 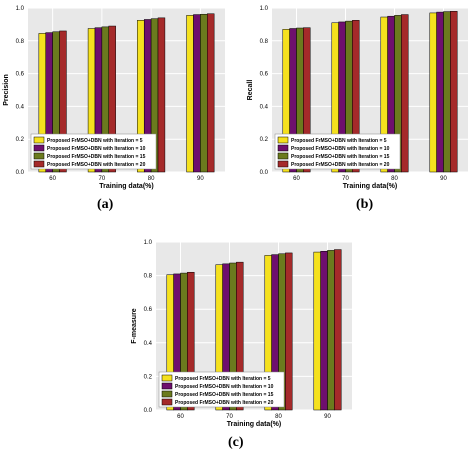 What do you see at coordinates (105, 204) in the screenshot?
I see `caption-a: (a)` at bounding box center [105, 204].